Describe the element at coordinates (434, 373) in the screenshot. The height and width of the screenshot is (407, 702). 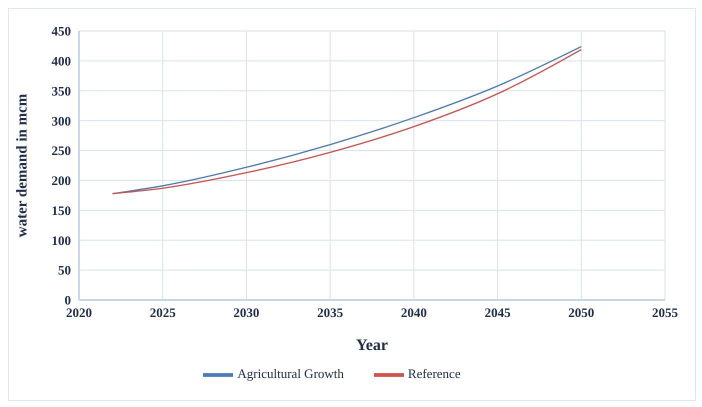
I see `legend-label: Reference` at that location.